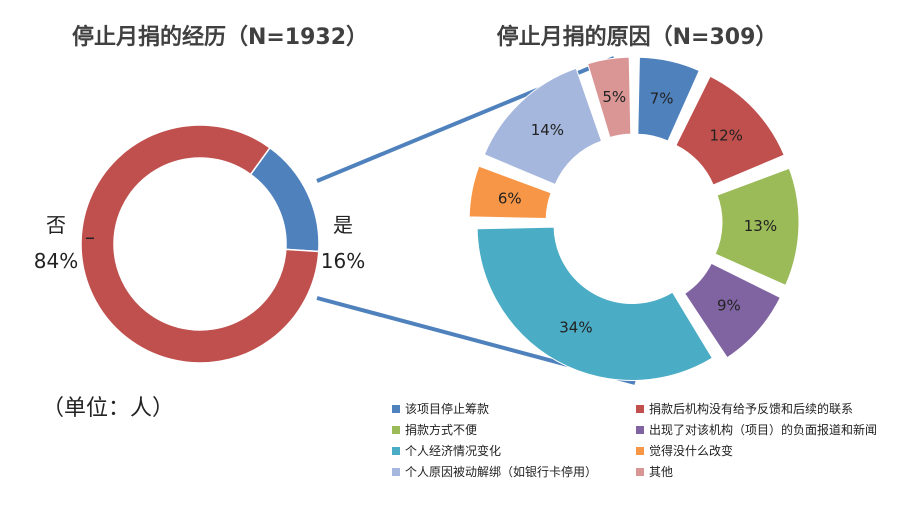  What do you see at coordinates (661, 472) in the screenshot?
I see `legend-label-7: 其他` at bounding box center [661, 472].